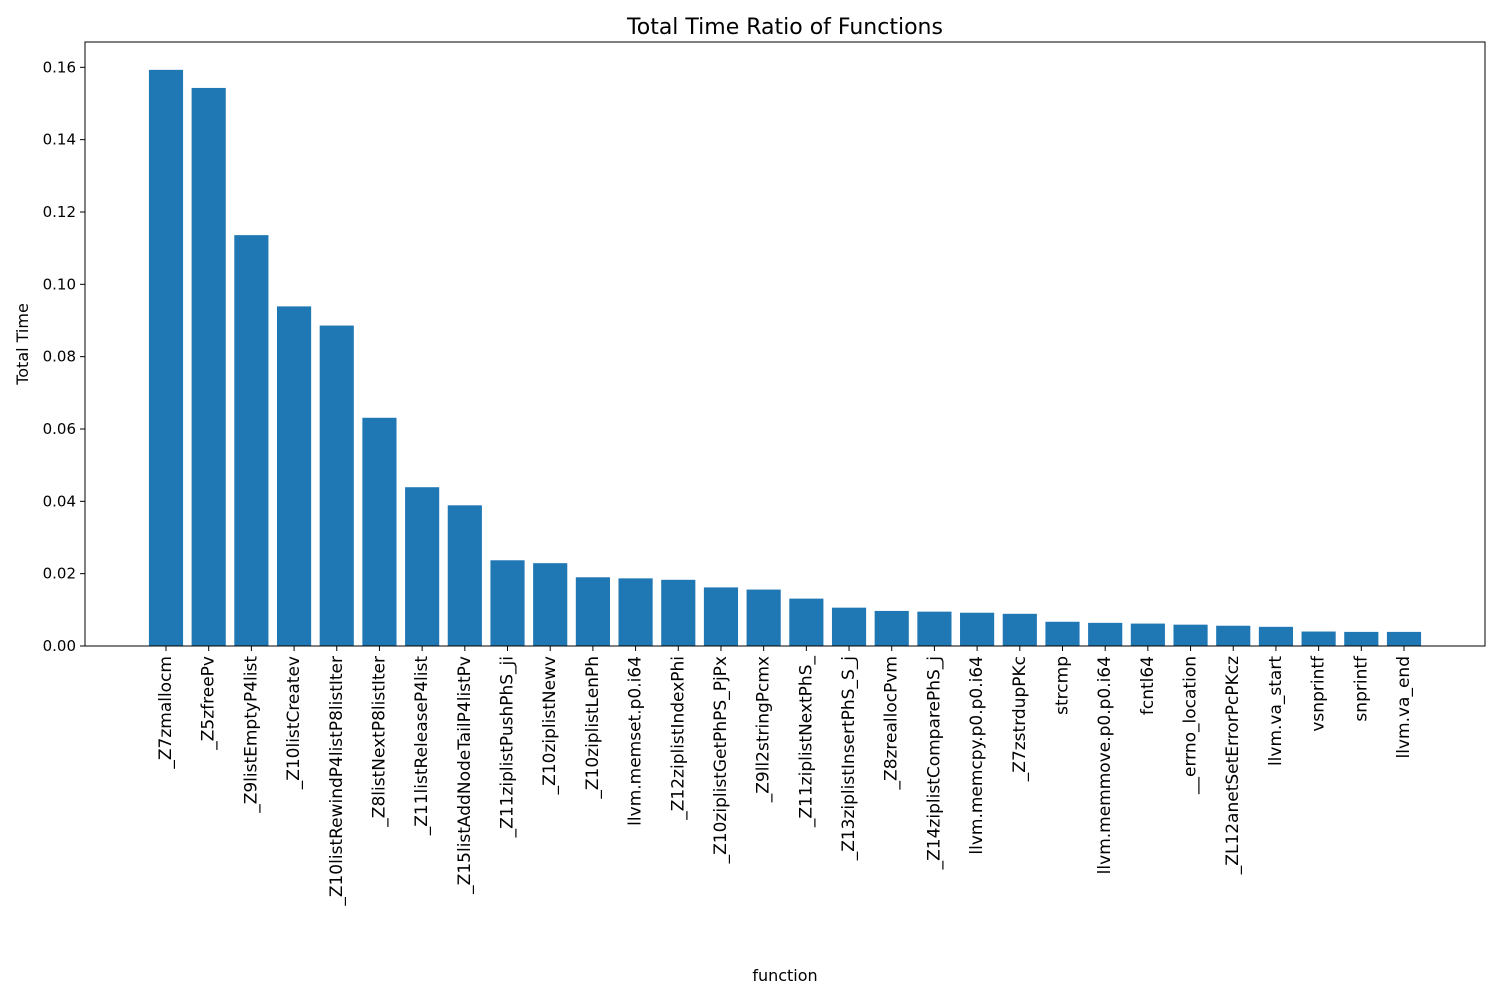 The height and width of the screenshot is (1005, 1500). I want to click on y-tick-label: 0.04, so click(59, 501).